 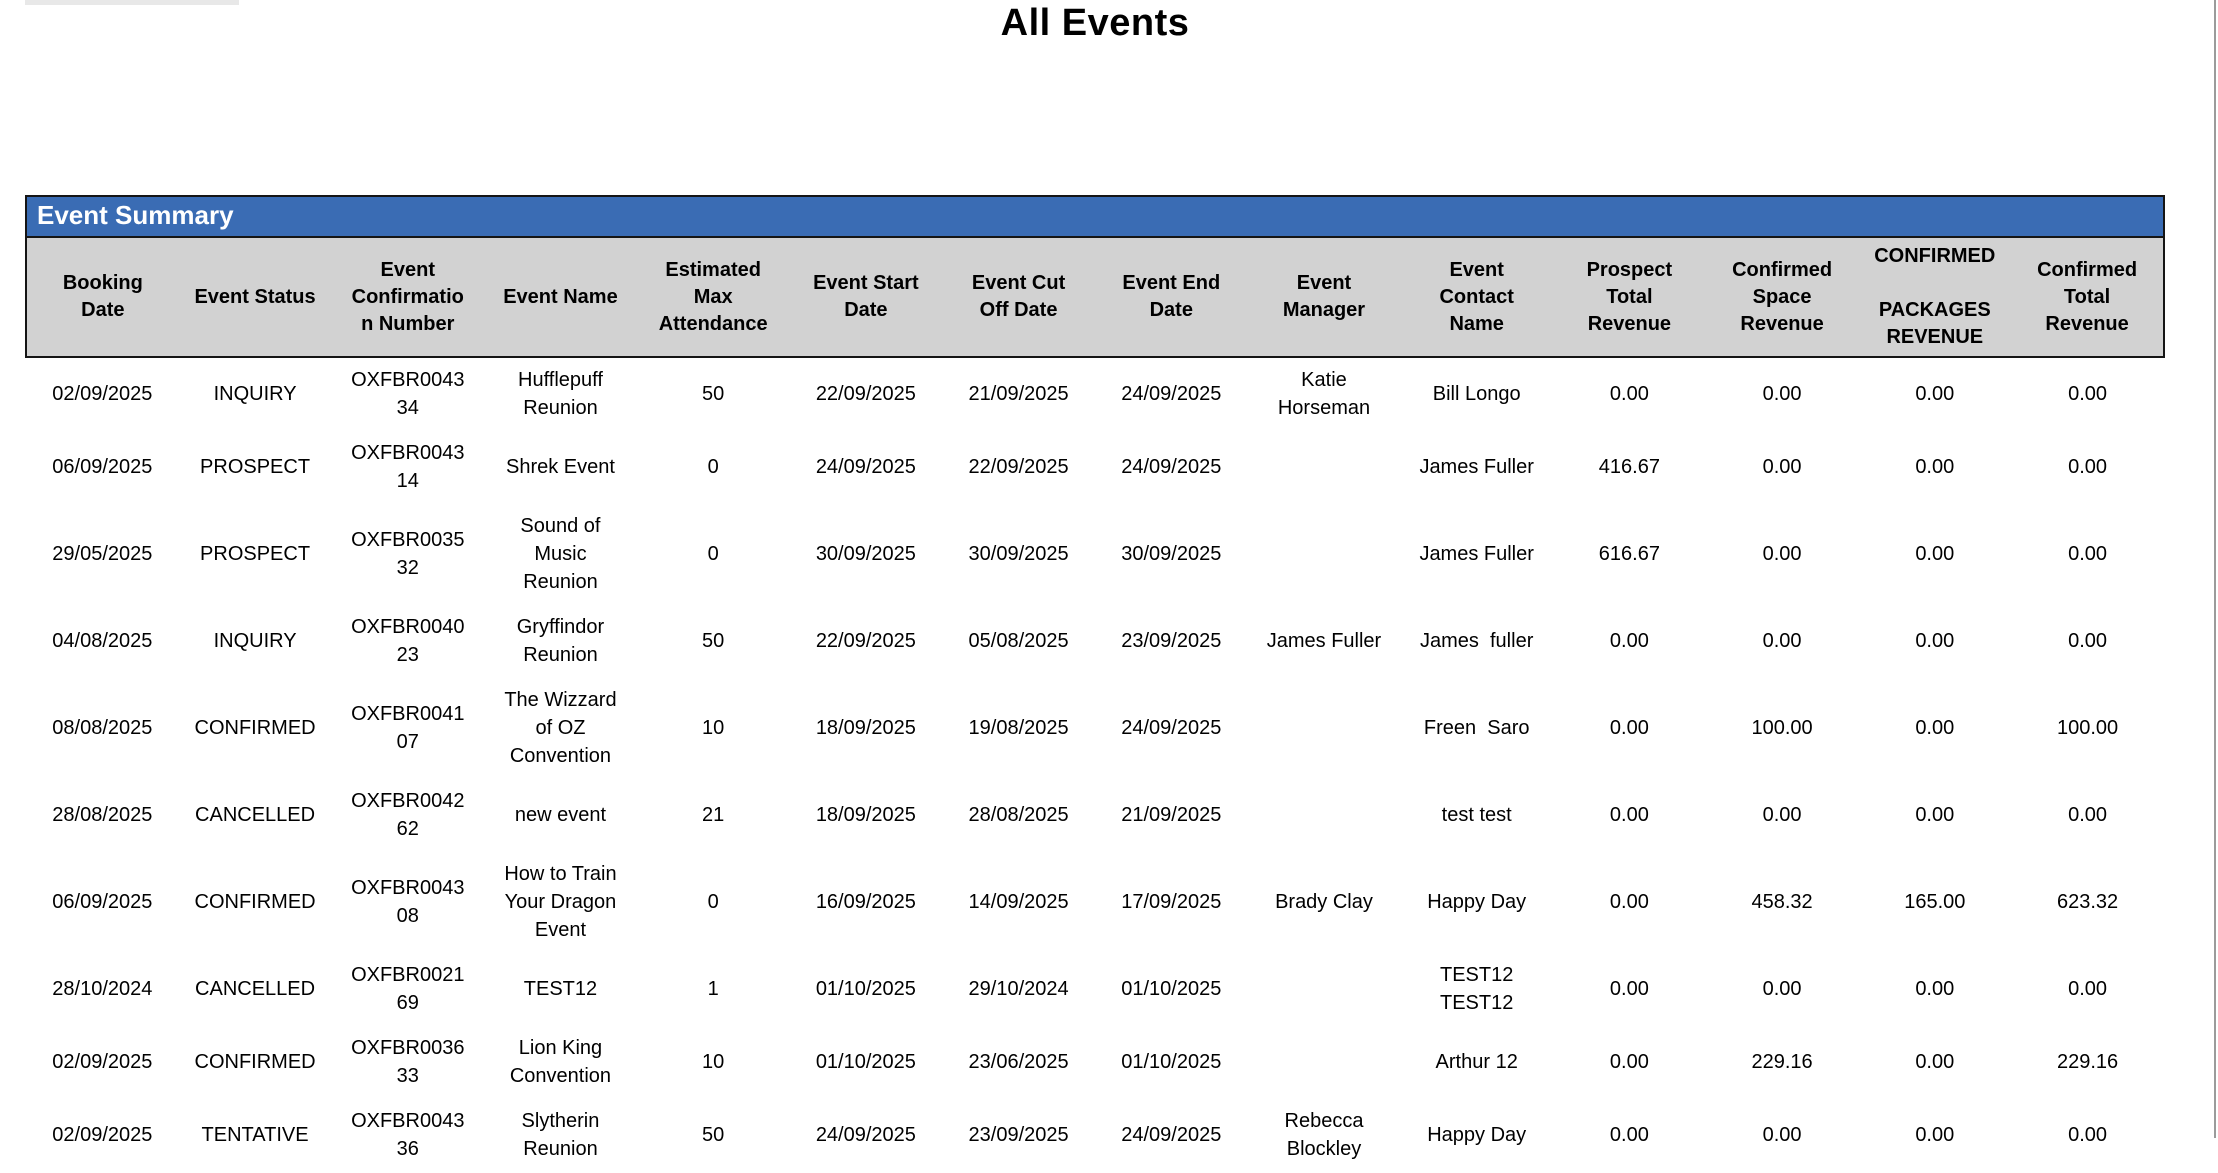 What do you see at coordinates (1629, 298) in the screenshot?
I see `column-header-11: Prospect Total Revenue` at bounding box center [1629, 298].